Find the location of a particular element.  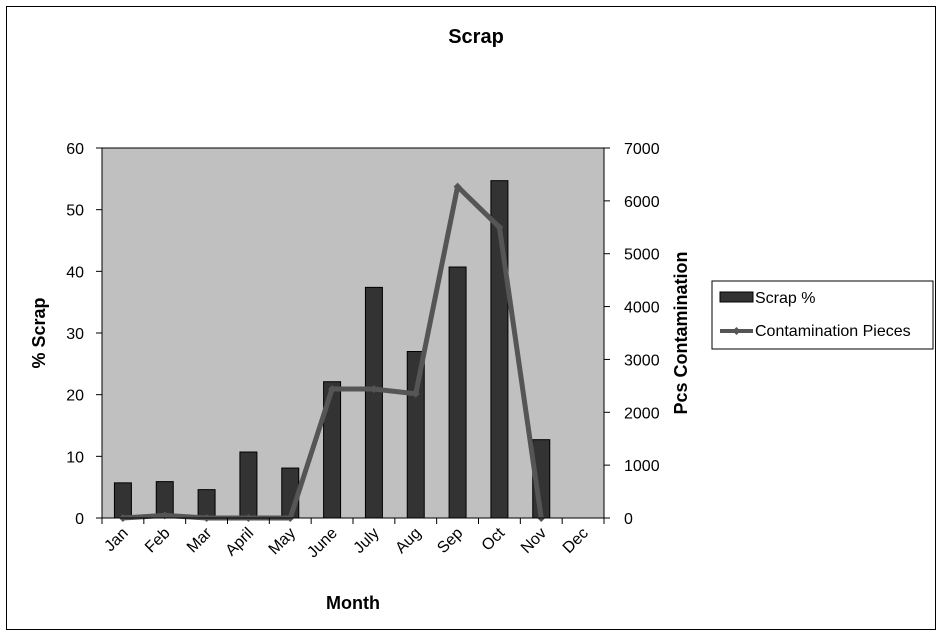

contamination-point-sep is located at coordinates (457, 186).